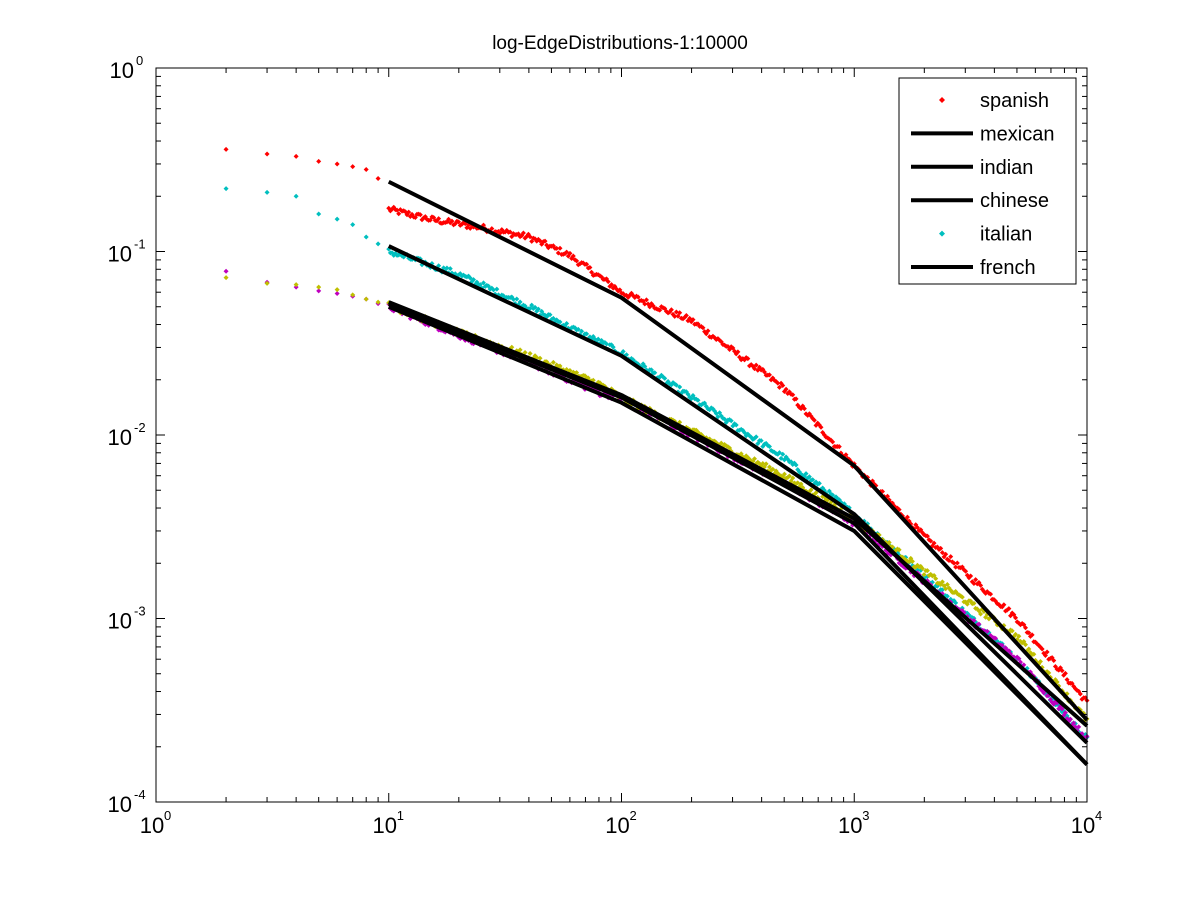  What do you see at coordinates (1006, 168) in the screenshot?
I see `legend-label: indian` at bounding box center [1006, 168].